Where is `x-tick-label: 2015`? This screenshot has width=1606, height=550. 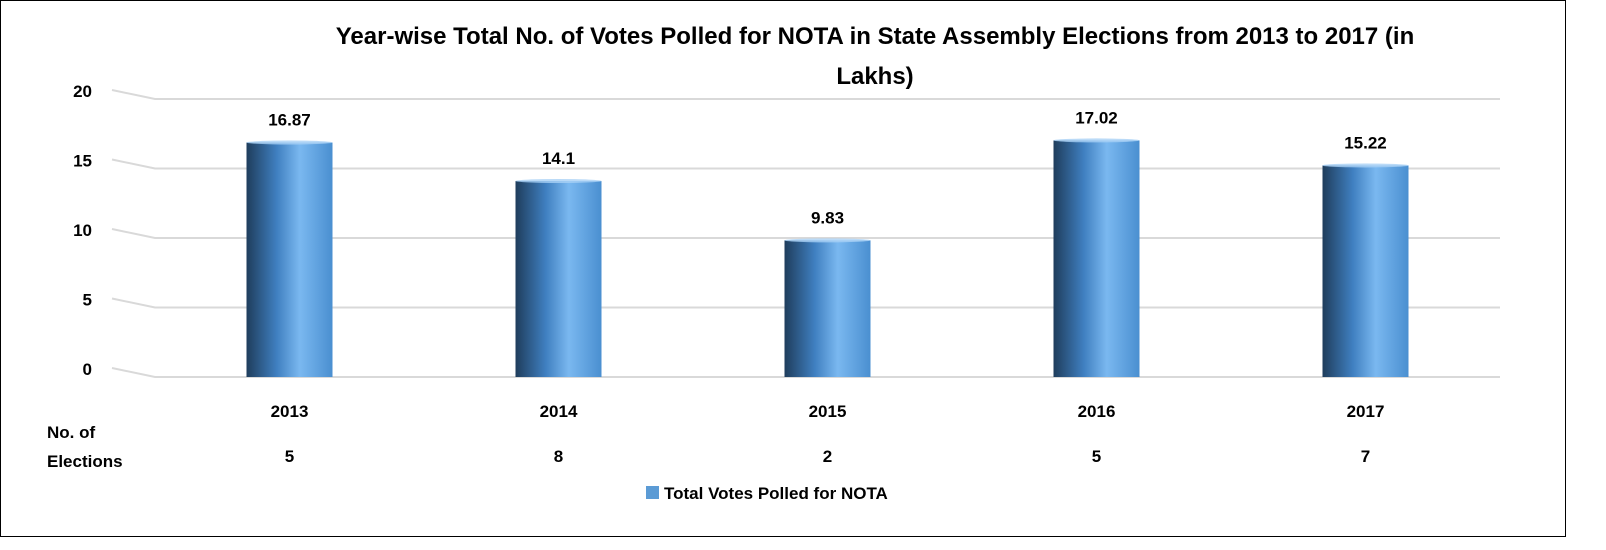 x-tick-label: 2015 is located at coordinates (828, 411).